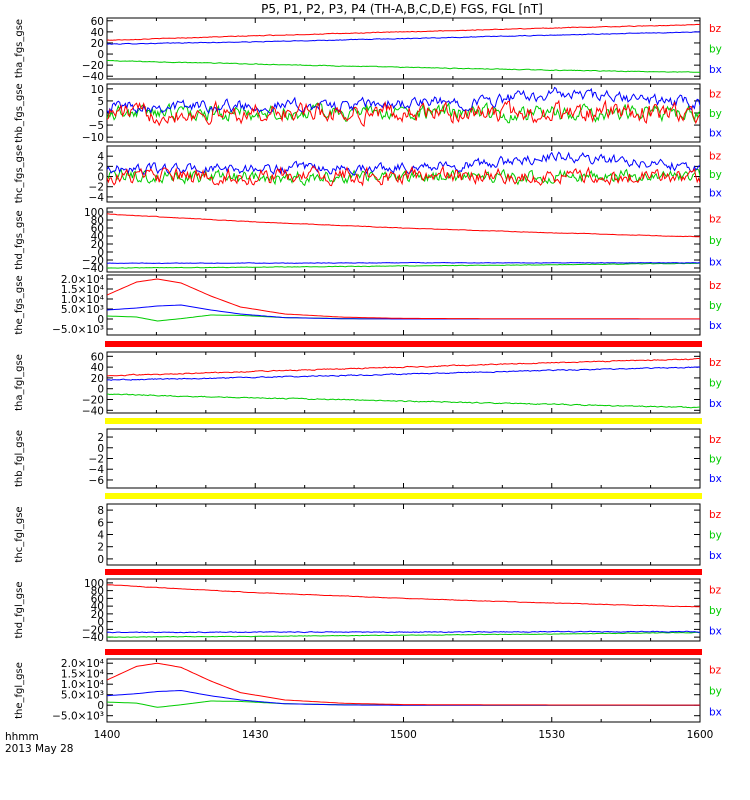 The width and height of the screenshot is (750, 800). I want to click on panel-ylabel: the_fgl_gse, so click(19, 690).